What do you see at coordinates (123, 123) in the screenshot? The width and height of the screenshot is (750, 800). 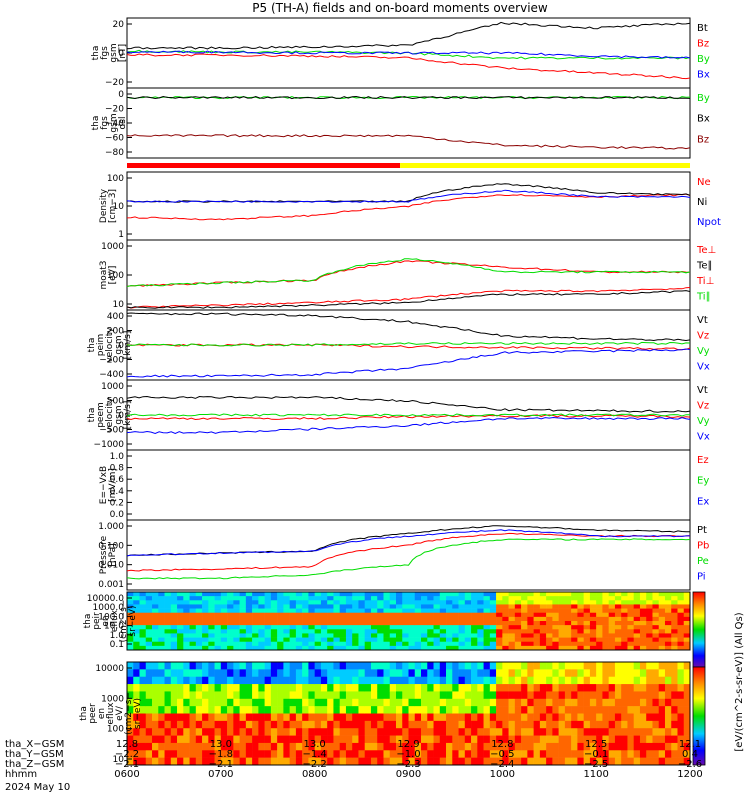 I see `ylabel-line: dsl` at bounding box center [123, 123].